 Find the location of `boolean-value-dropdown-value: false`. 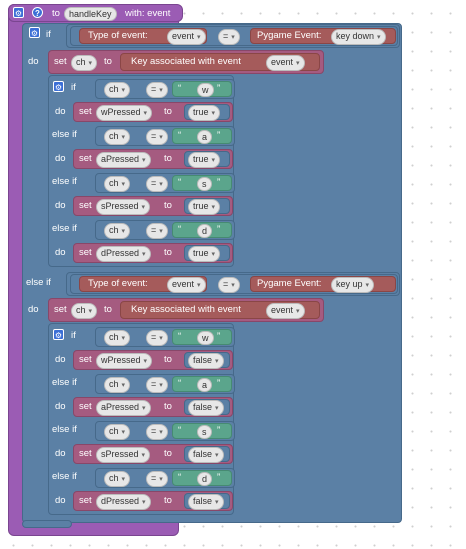

boolean-value-dropdown-value: false is located at coordinates (203, 501).